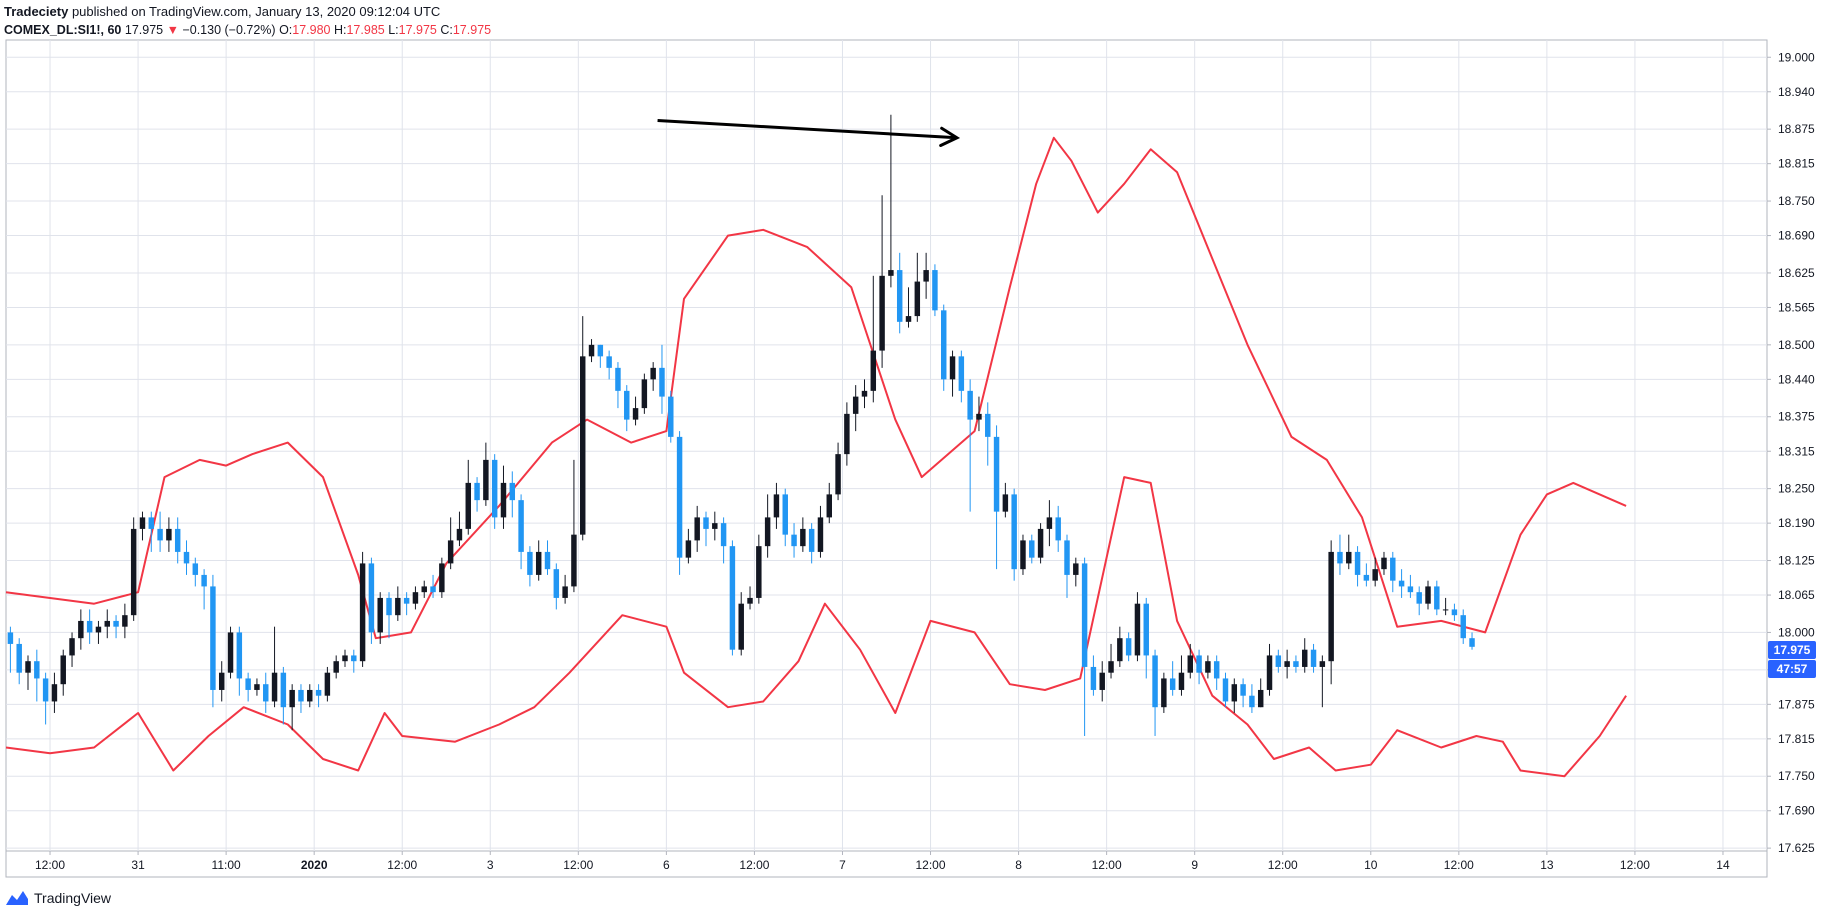 The height and width of the screenshot is (919, 1828). I want to click on price-tick-label: 17.875, so click(1796, 704).